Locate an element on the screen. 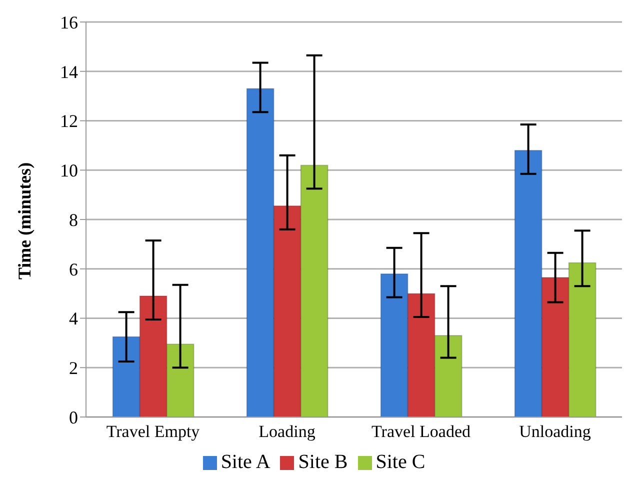 The width and height of the screenshot is (642, 486). legend-label: Site C is located at coordinates (401, 462).